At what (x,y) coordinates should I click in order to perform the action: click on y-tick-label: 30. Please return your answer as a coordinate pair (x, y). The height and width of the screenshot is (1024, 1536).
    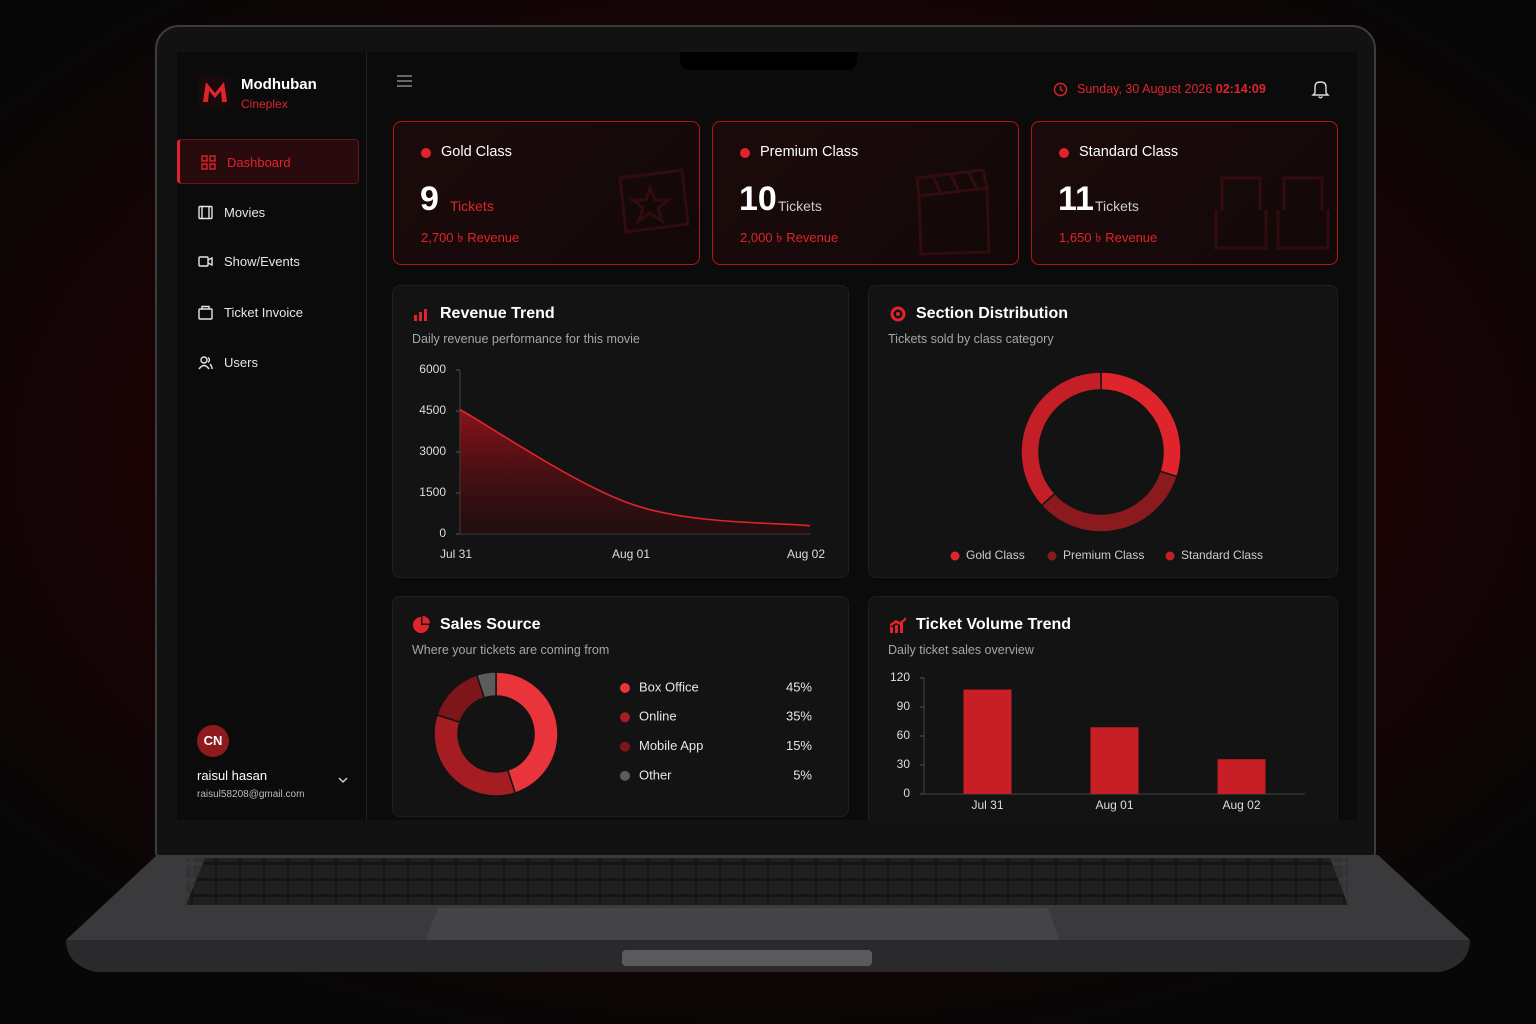
    Looking at the image, I should click on (904, 764).